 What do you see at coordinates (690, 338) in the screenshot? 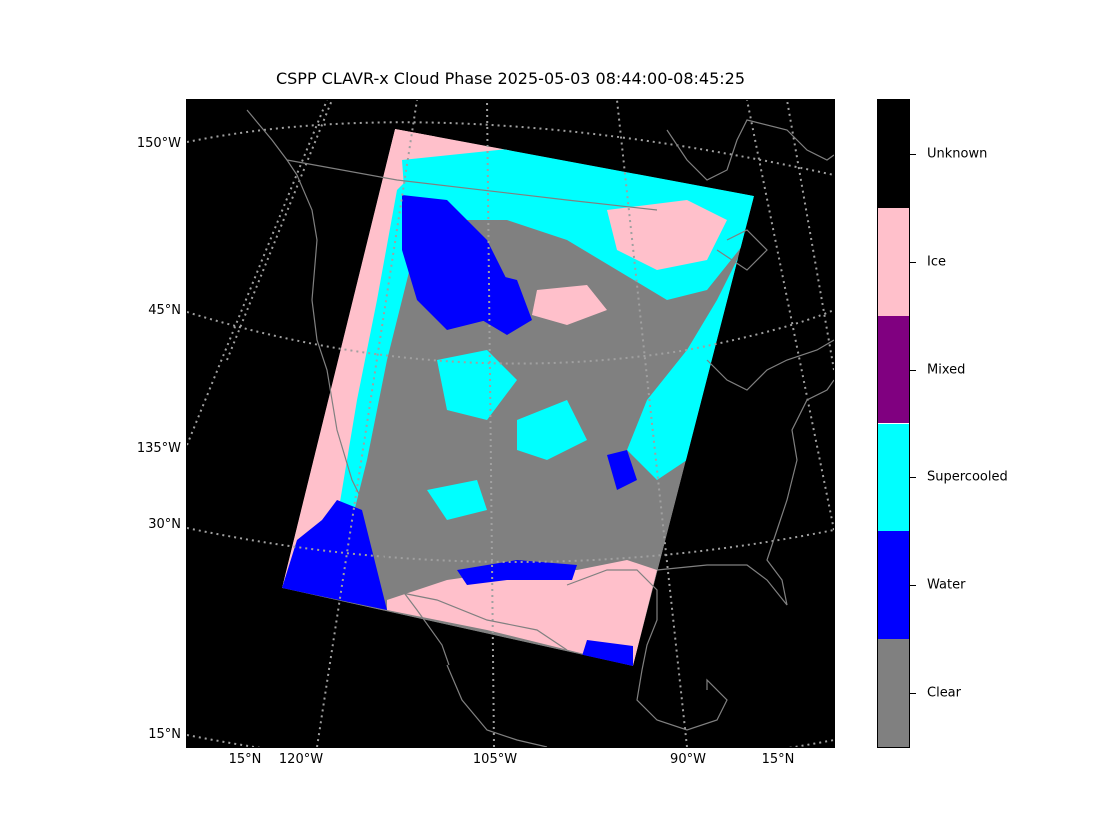
I see `swath-supercooled-east` at bounding box center [690, 338].